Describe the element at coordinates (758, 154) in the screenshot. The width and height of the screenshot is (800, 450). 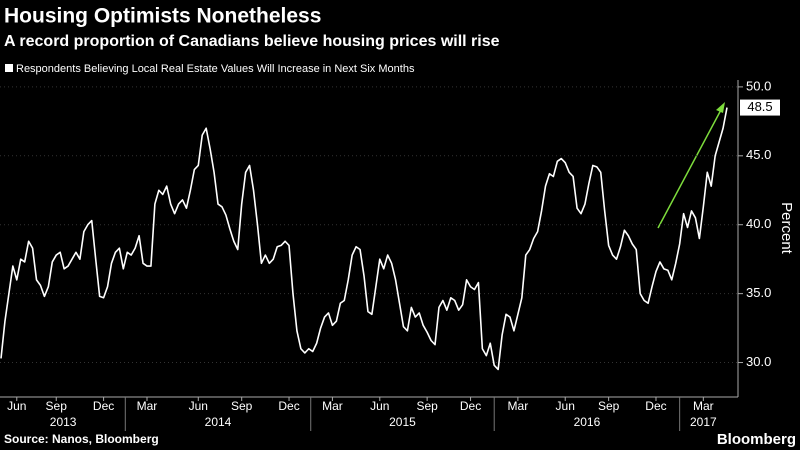
I see `y-tick-label: 45.0` at that location.